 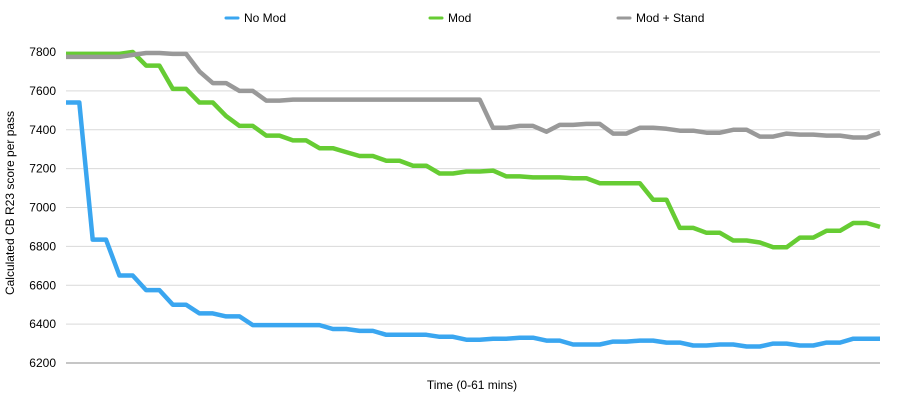 What do you see at coordinates (42, 285) in the screenshot?
I see `y-tick-label: 6600` at bounding box center [42, 285].